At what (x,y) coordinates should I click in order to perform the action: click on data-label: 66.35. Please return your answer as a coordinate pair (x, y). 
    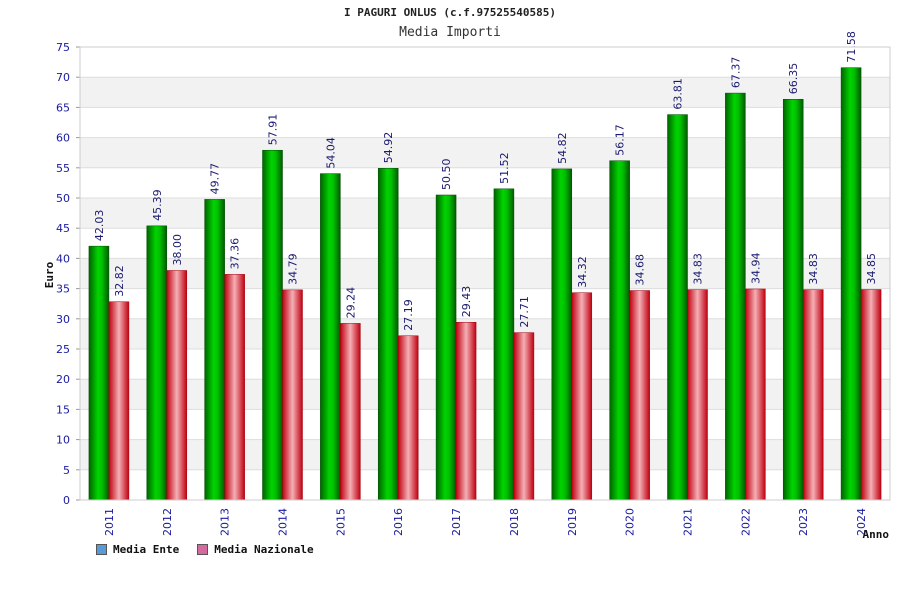
    Looking at the image, I should click on (793, 79).